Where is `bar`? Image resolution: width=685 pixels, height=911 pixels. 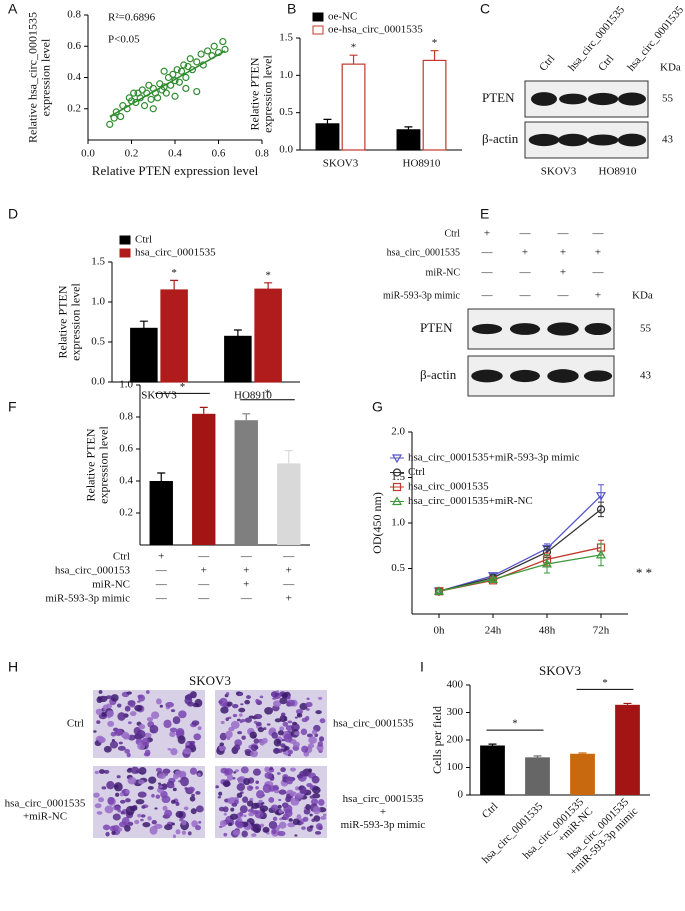
bar is located at coordinates (161, 513).